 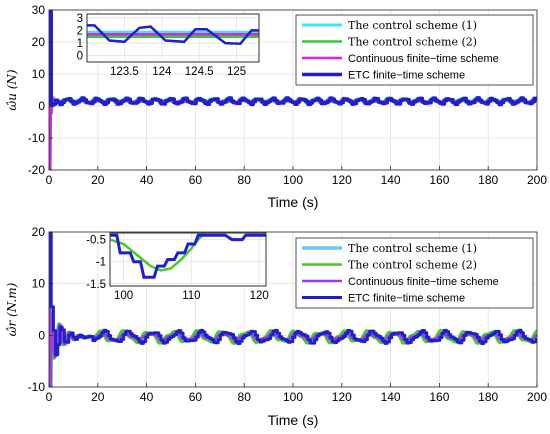 I want to click on y-axis-label: ω̂r (N.m), so click(x=12, y=309).